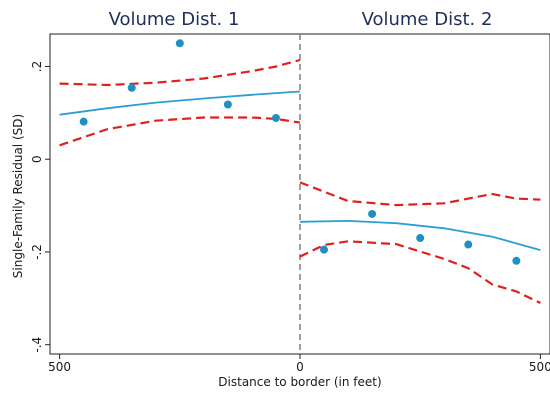 This screenshot has height=399, width=550. Describe the element at coordinates (299, 382) in the screenshot. I see `x-axis-title: Distance to border (in feet)` at that location.